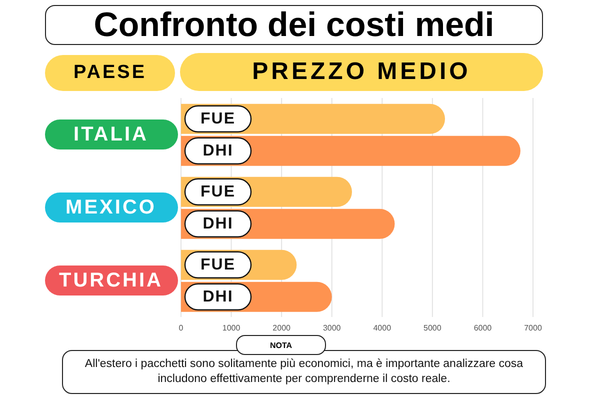 This screenshot has width=600, height=400. I want to click on y-tick-label: MEXICO, so click(111, 207).